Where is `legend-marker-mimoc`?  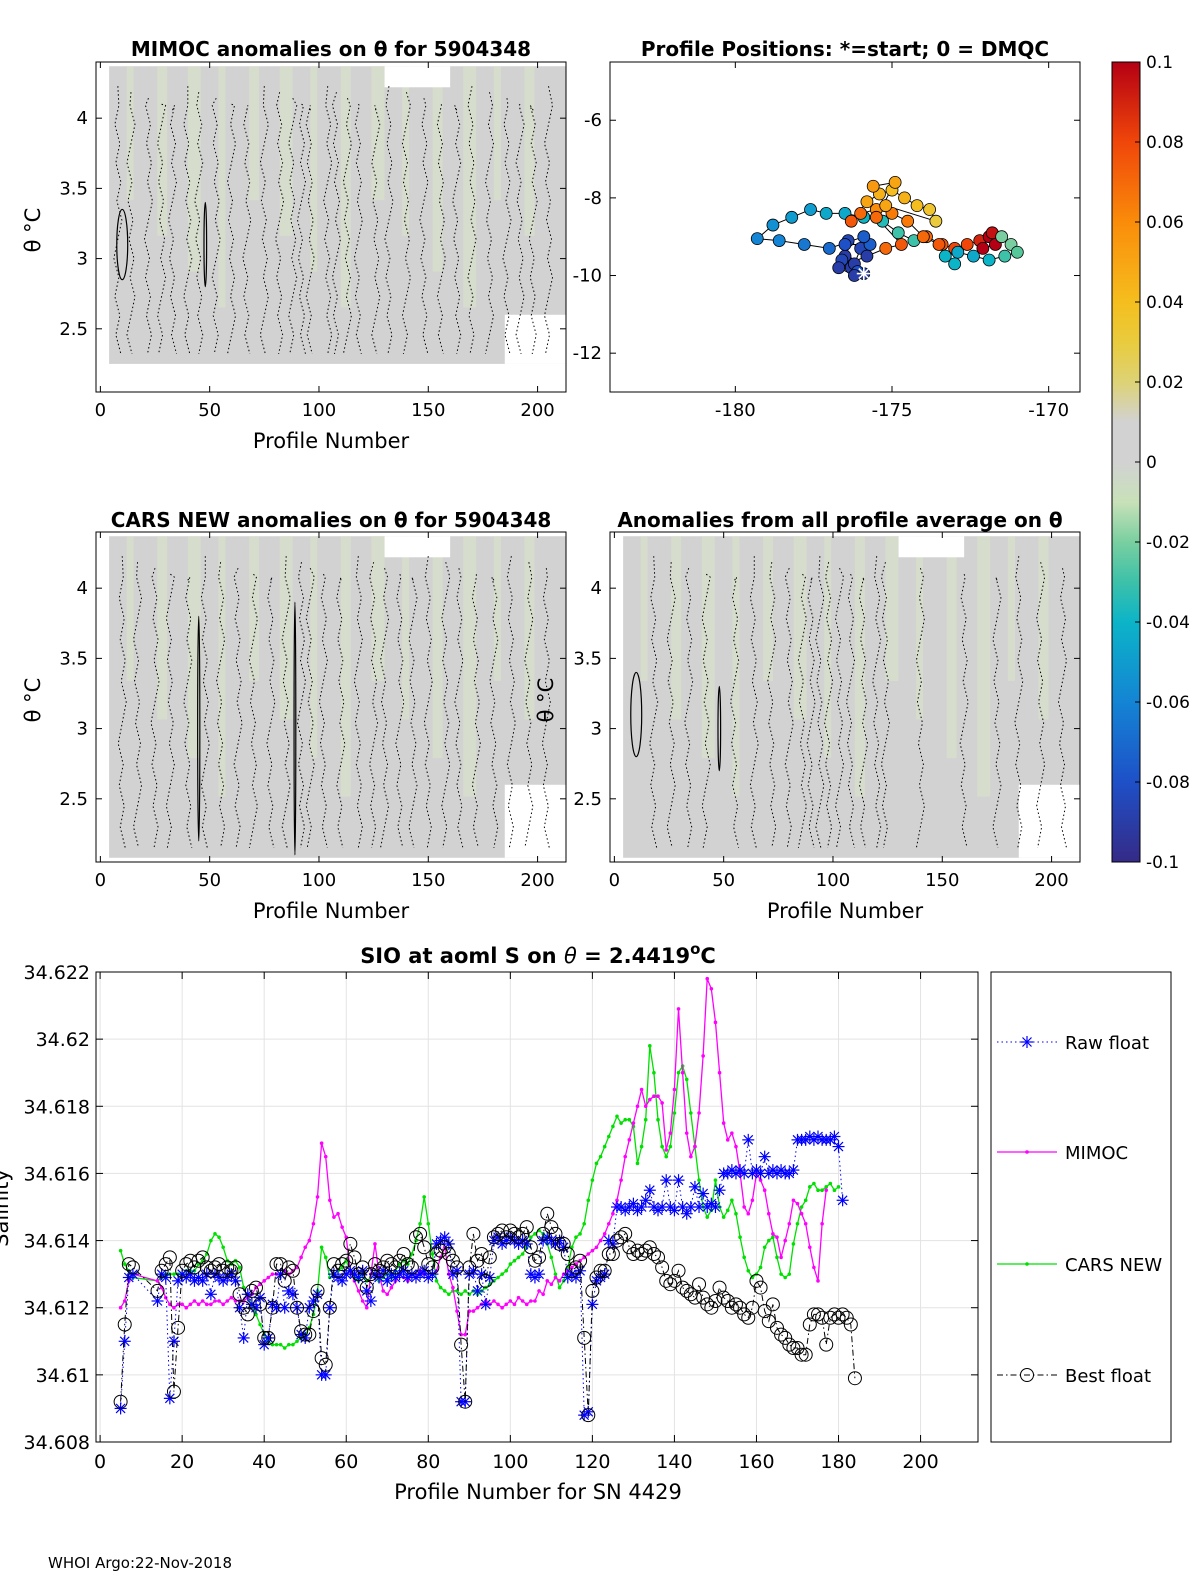 legend-marker-mimoc is located at coordinates (1027, 1152).